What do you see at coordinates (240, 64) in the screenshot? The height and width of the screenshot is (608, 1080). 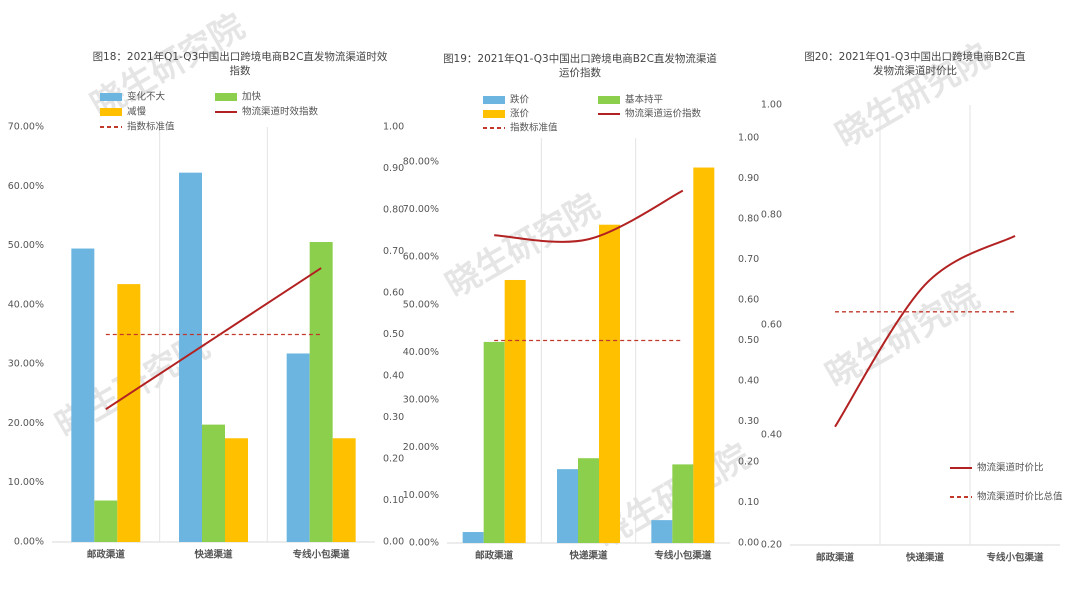 I see `chart-title: 图18：2021年Q1-Q3中国出口跨境电商B2C直发物流渠道时效指数` at bounding box center [240, 64].